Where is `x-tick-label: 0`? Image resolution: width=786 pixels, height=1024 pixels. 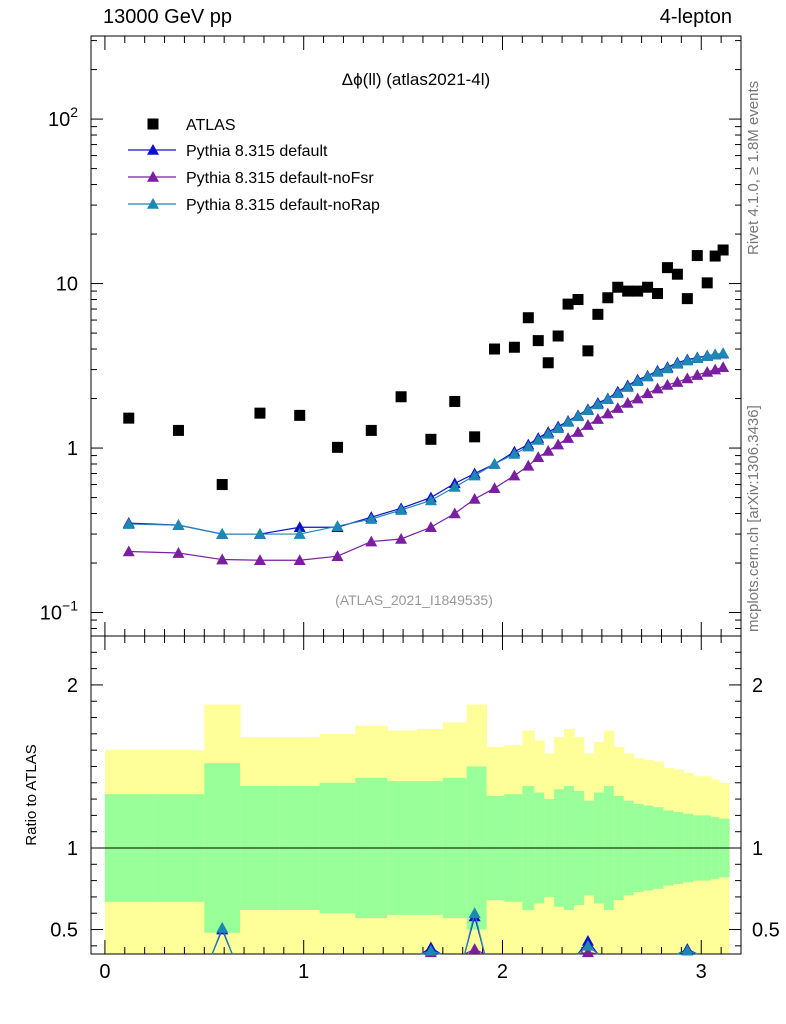 x-tick-label: 0 is located at coordinates (104, 972).